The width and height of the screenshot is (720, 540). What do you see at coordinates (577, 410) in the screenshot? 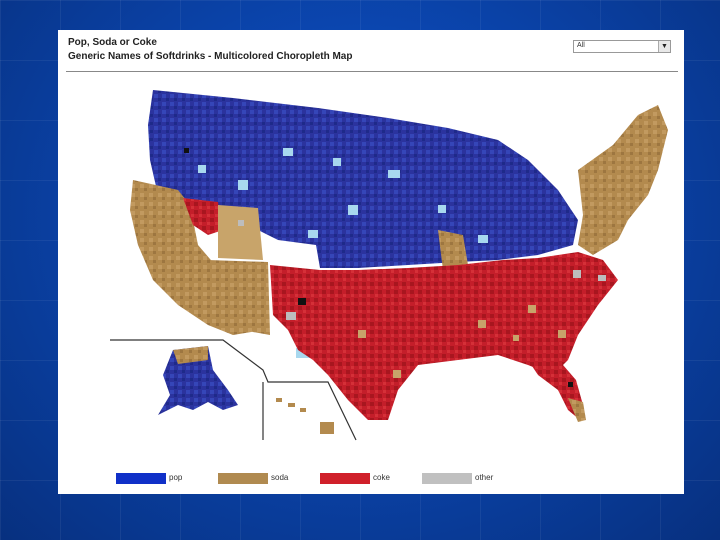
I see `region-soda-florida-south` at bounding box center [577, 410].